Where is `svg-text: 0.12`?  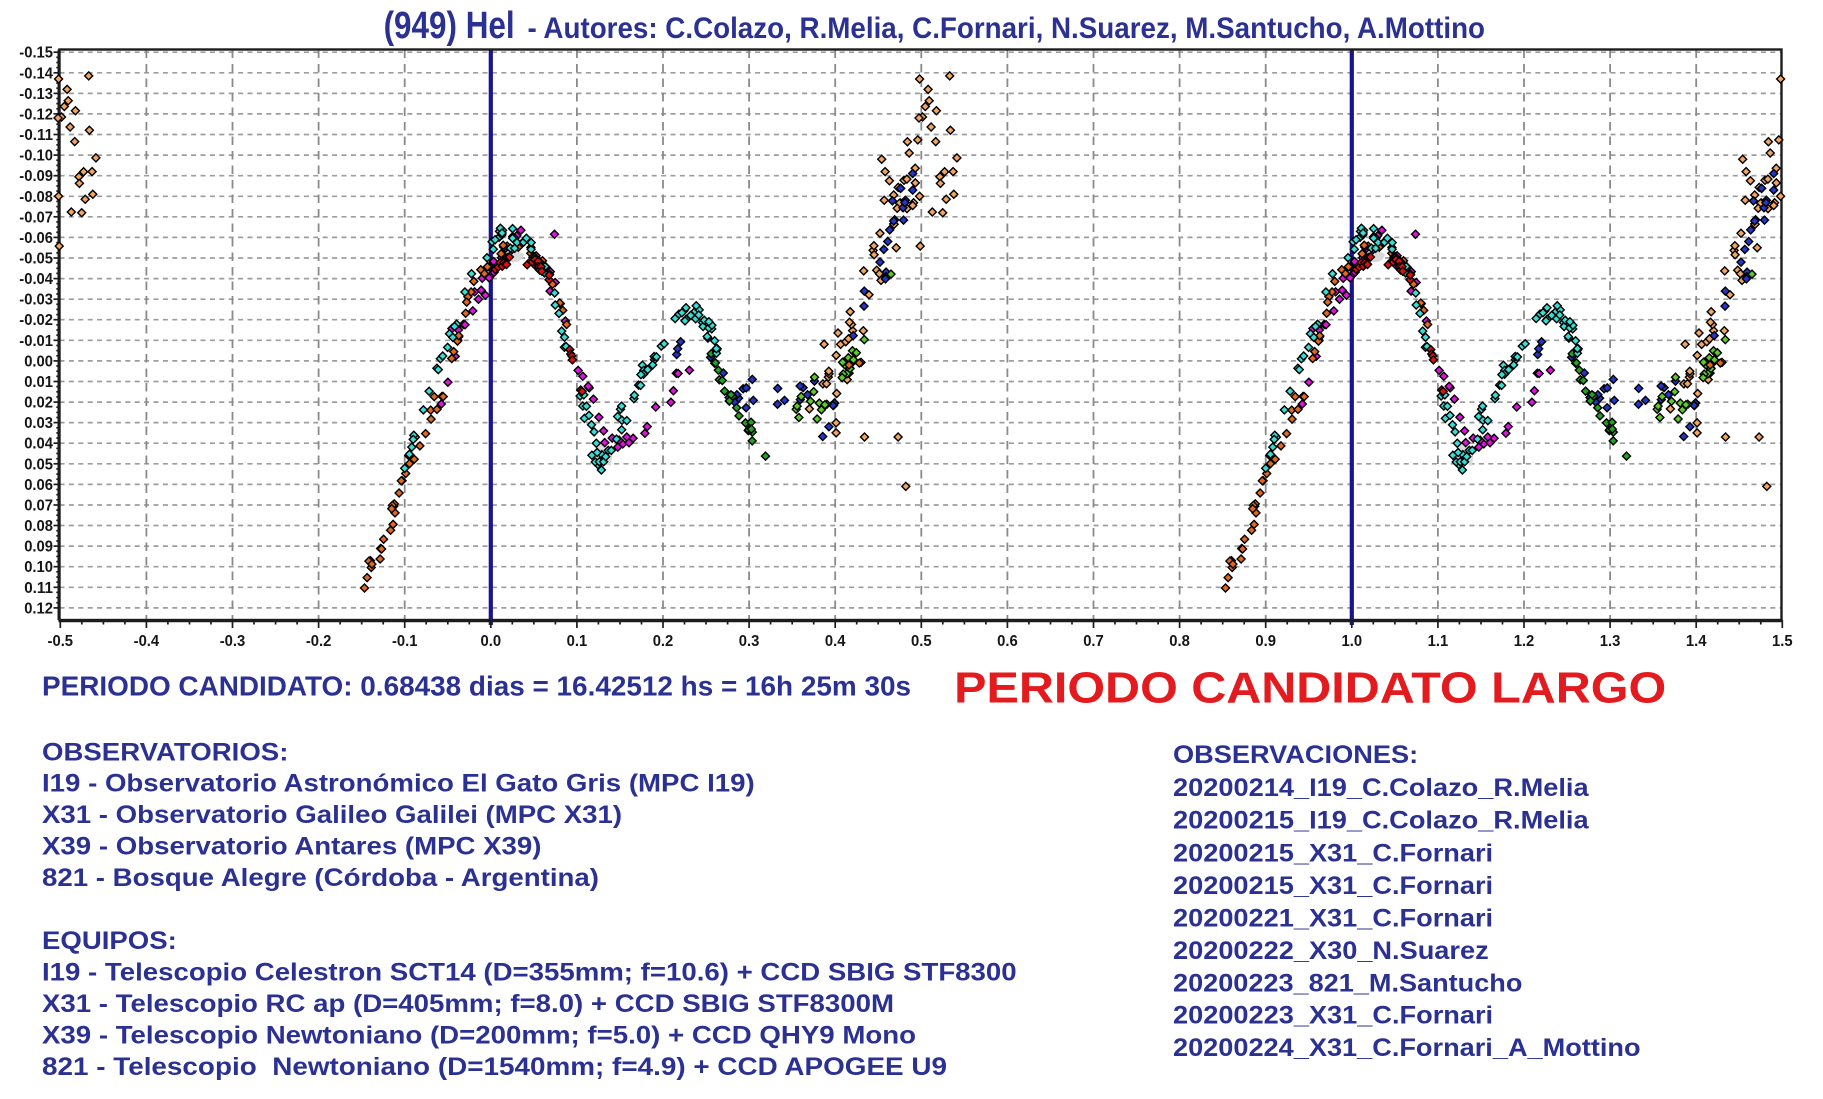
svg-text: 0.12 is located at coordinates (38, 608).